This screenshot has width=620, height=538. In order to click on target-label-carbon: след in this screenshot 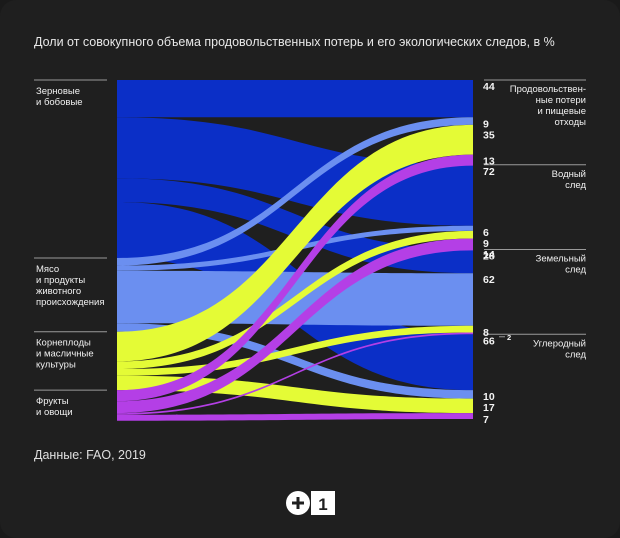, I will do `click(575, 354)`.